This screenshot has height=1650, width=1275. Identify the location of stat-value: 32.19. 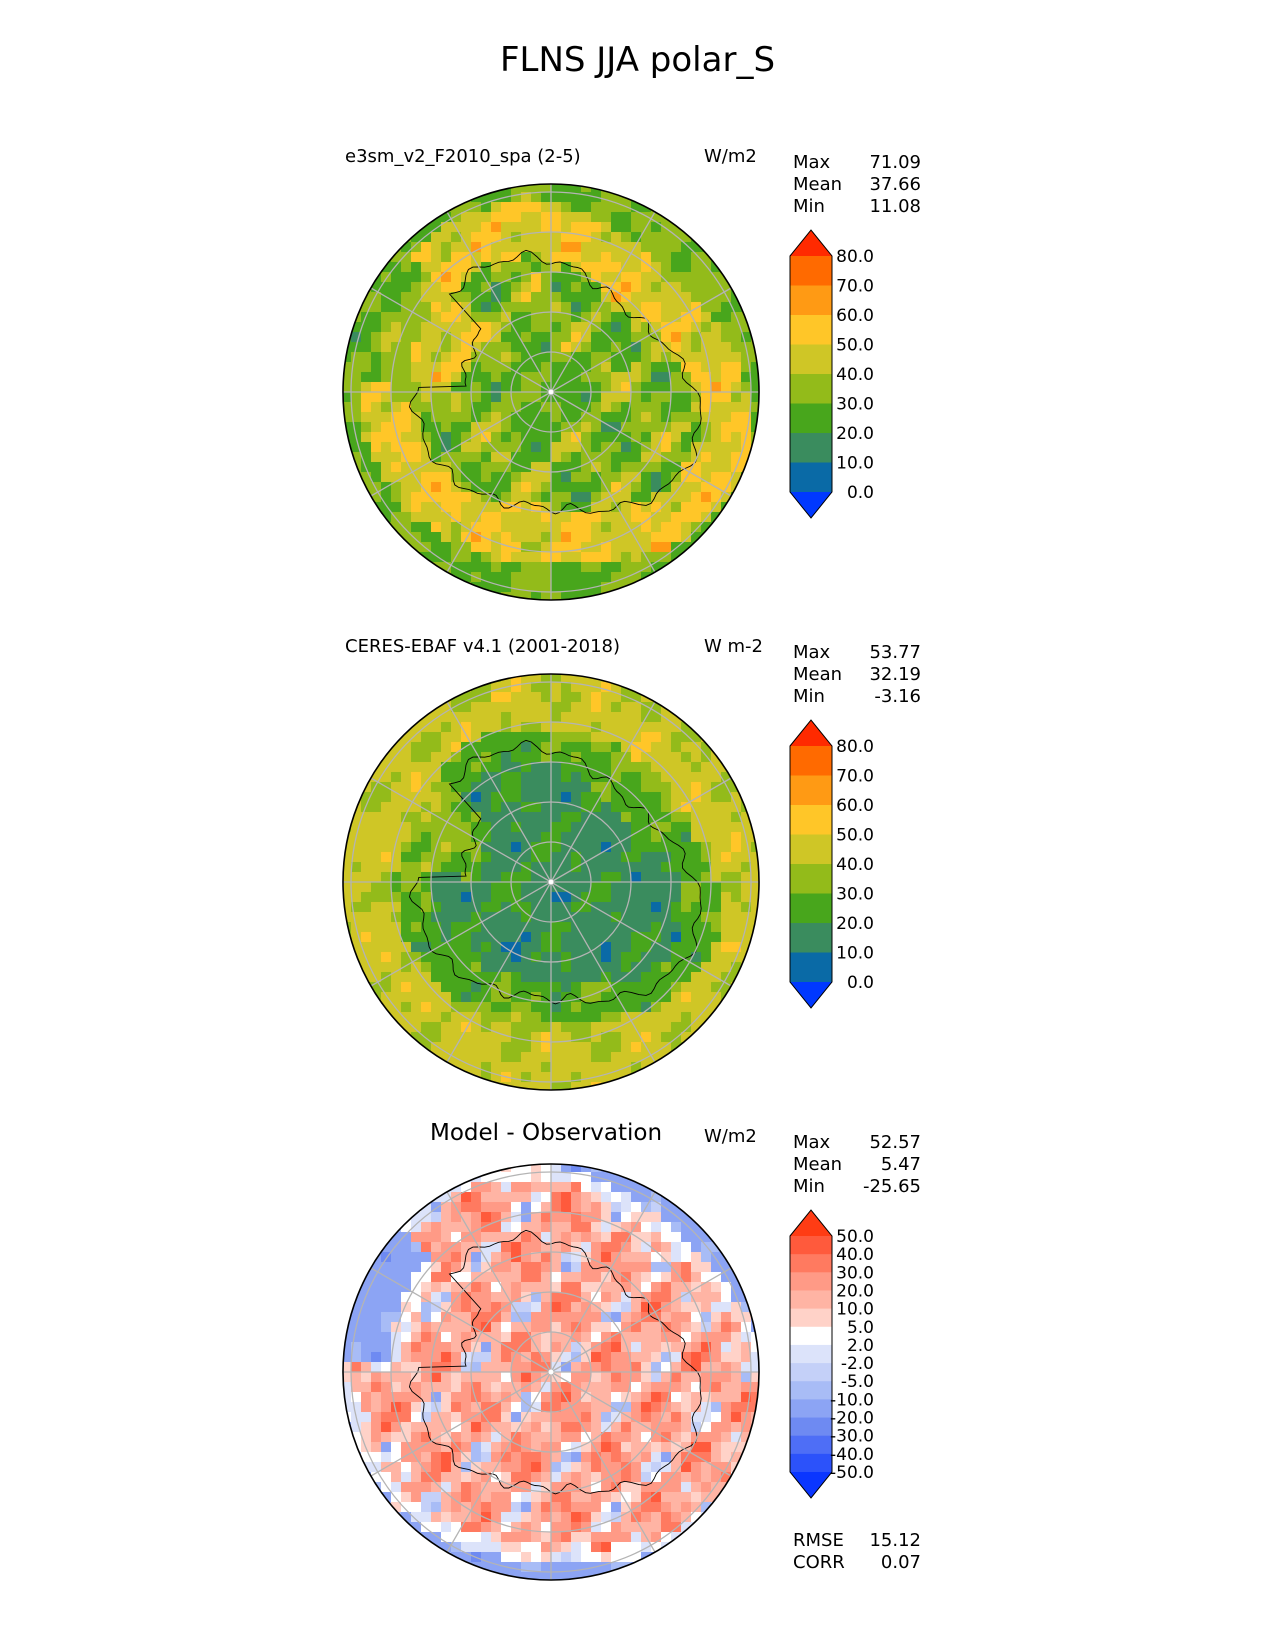
(895, 674).